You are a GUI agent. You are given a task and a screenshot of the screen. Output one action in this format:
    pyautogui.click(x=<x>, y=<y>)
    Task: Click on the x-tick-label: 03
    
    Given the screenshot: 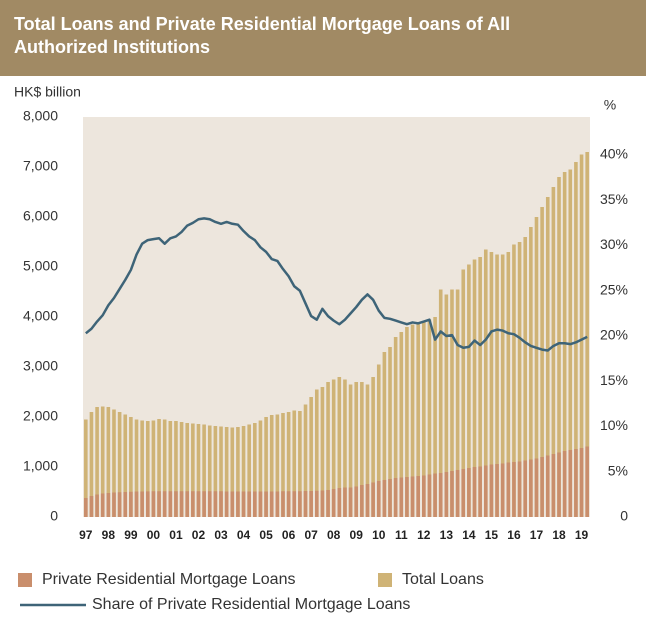 What is the action you would take?
    pyautogui.click(x=221, y=535)
    